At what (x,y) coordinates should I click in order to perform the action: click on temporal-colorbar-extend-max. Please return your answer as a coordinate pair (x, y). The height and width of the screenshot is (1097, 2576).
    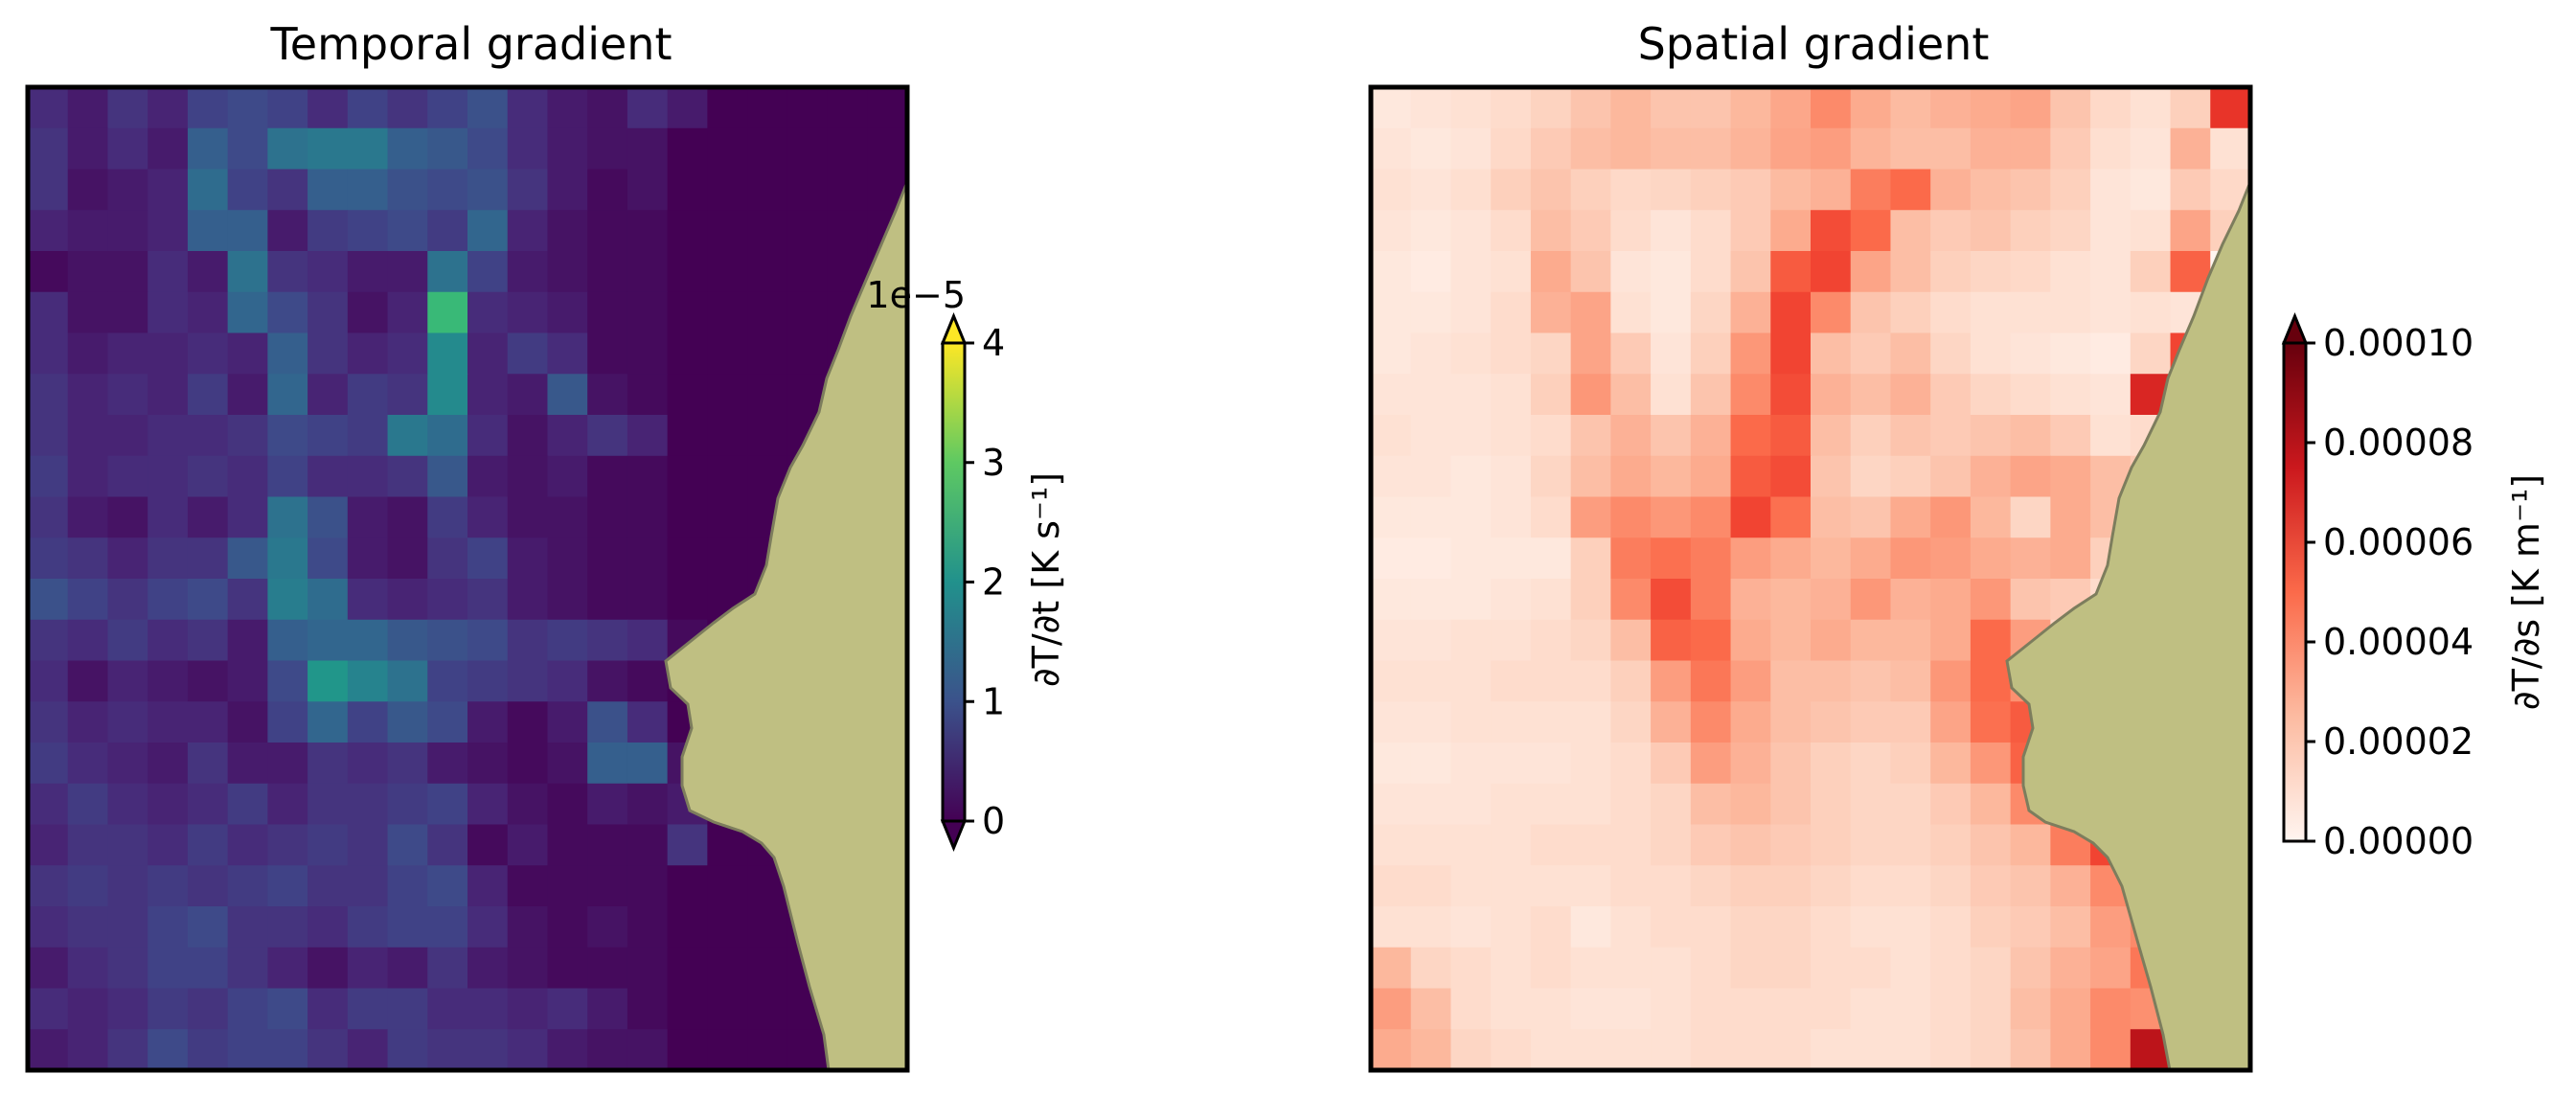
    Looking at the image, I should click on (954, 328).